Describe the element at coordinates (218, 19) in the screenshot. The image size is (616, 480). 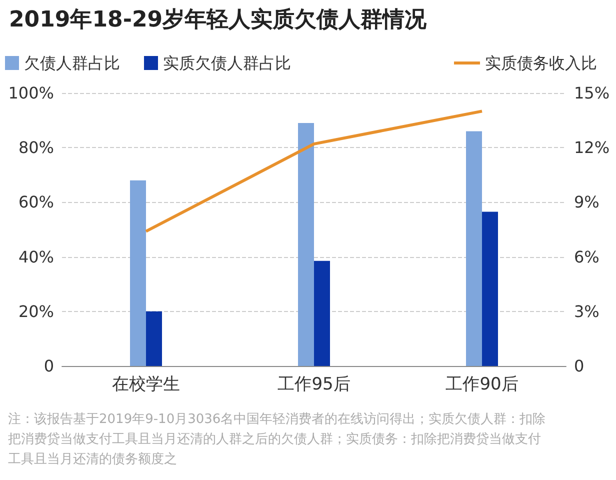
I see `chart-title: 2019年18-29岁年轻人实质欠债人群情况` at that location.